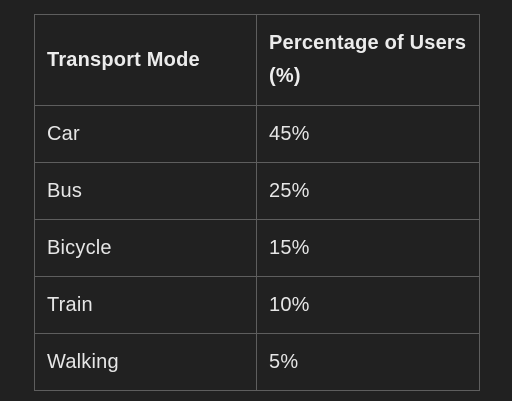  What do you see at coordinates (368, 60) in the screenshot?
I see `header-percentage: Percentage of Users (%)` at bounding box center [368, 60].